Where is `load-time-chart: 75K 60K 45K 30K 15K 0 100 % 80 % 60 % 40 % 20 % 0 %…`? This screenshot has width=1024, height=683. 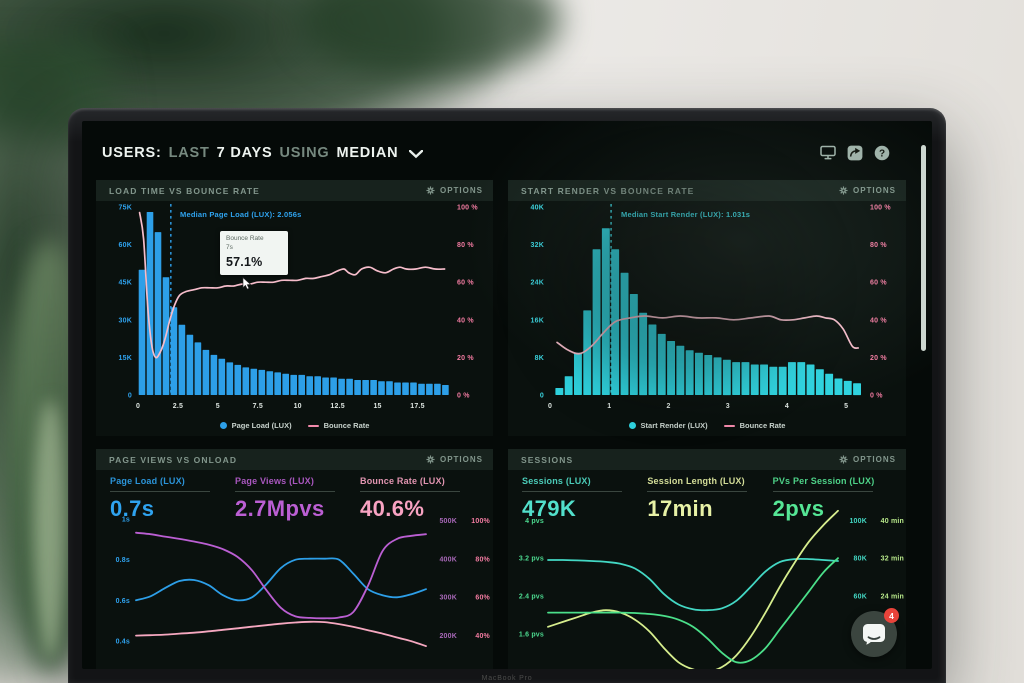 load-time-chart: 75K 60K 45K 30K 15K 0 100 % 80 % 60 % 40 % 20 % 0 %… is located at coordinates (294, 308).